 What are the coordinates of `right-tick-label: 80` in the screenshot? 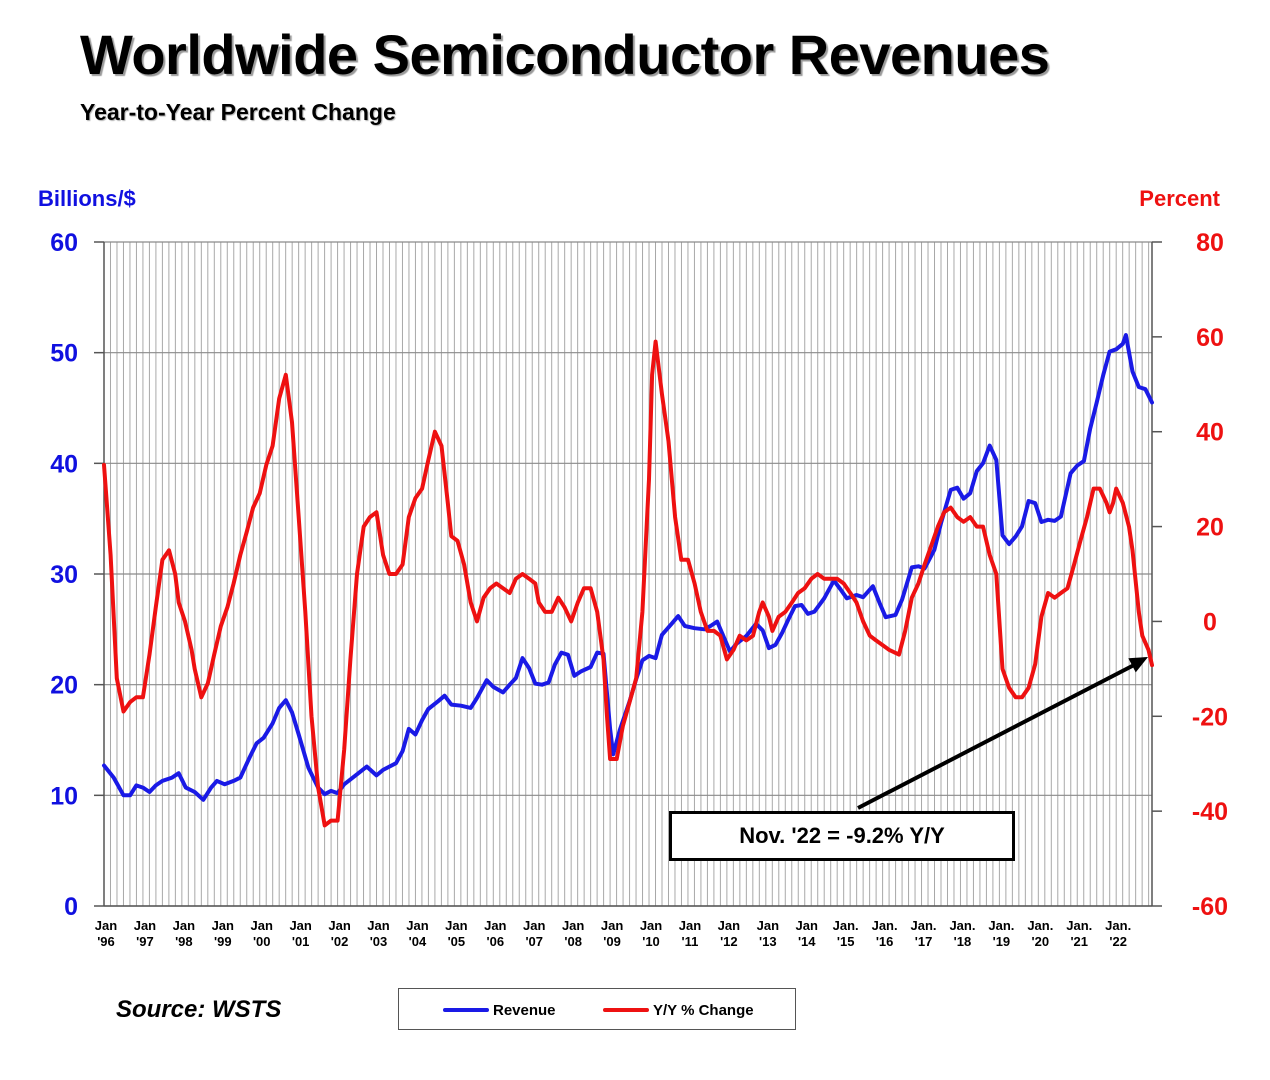 It's located at (1210, 243).